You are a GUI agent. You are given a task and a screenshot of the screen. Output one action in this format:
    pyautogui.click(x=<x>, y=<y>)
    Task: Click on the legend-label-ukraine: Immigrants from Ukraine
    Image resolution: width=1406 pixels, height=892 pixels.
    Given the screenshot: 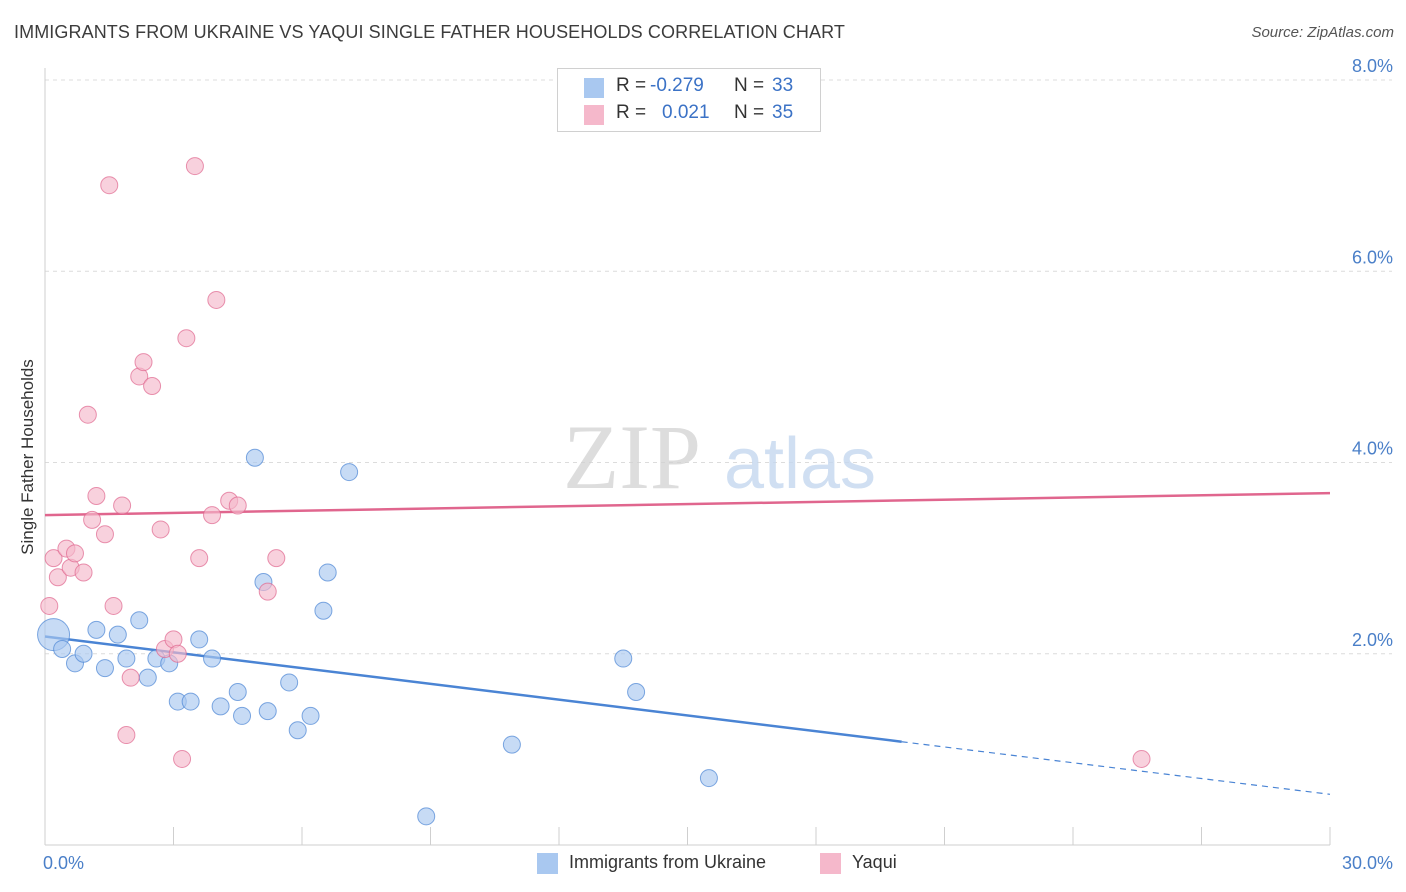 What is the action you would take?
    pyautogui.click(x=668, y=862)
    